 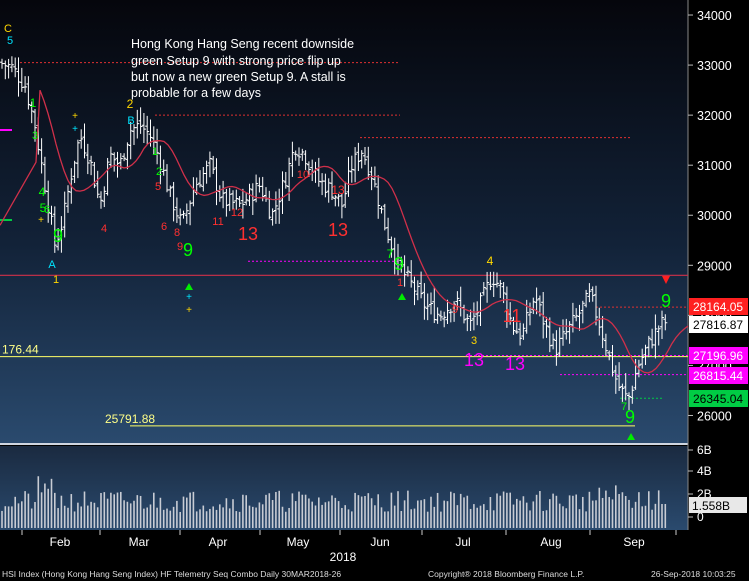 What do you see at coordinates (700, 517) in the screenshot?
I see `volume-tick-label: 0` at bounding box center [700, 517].